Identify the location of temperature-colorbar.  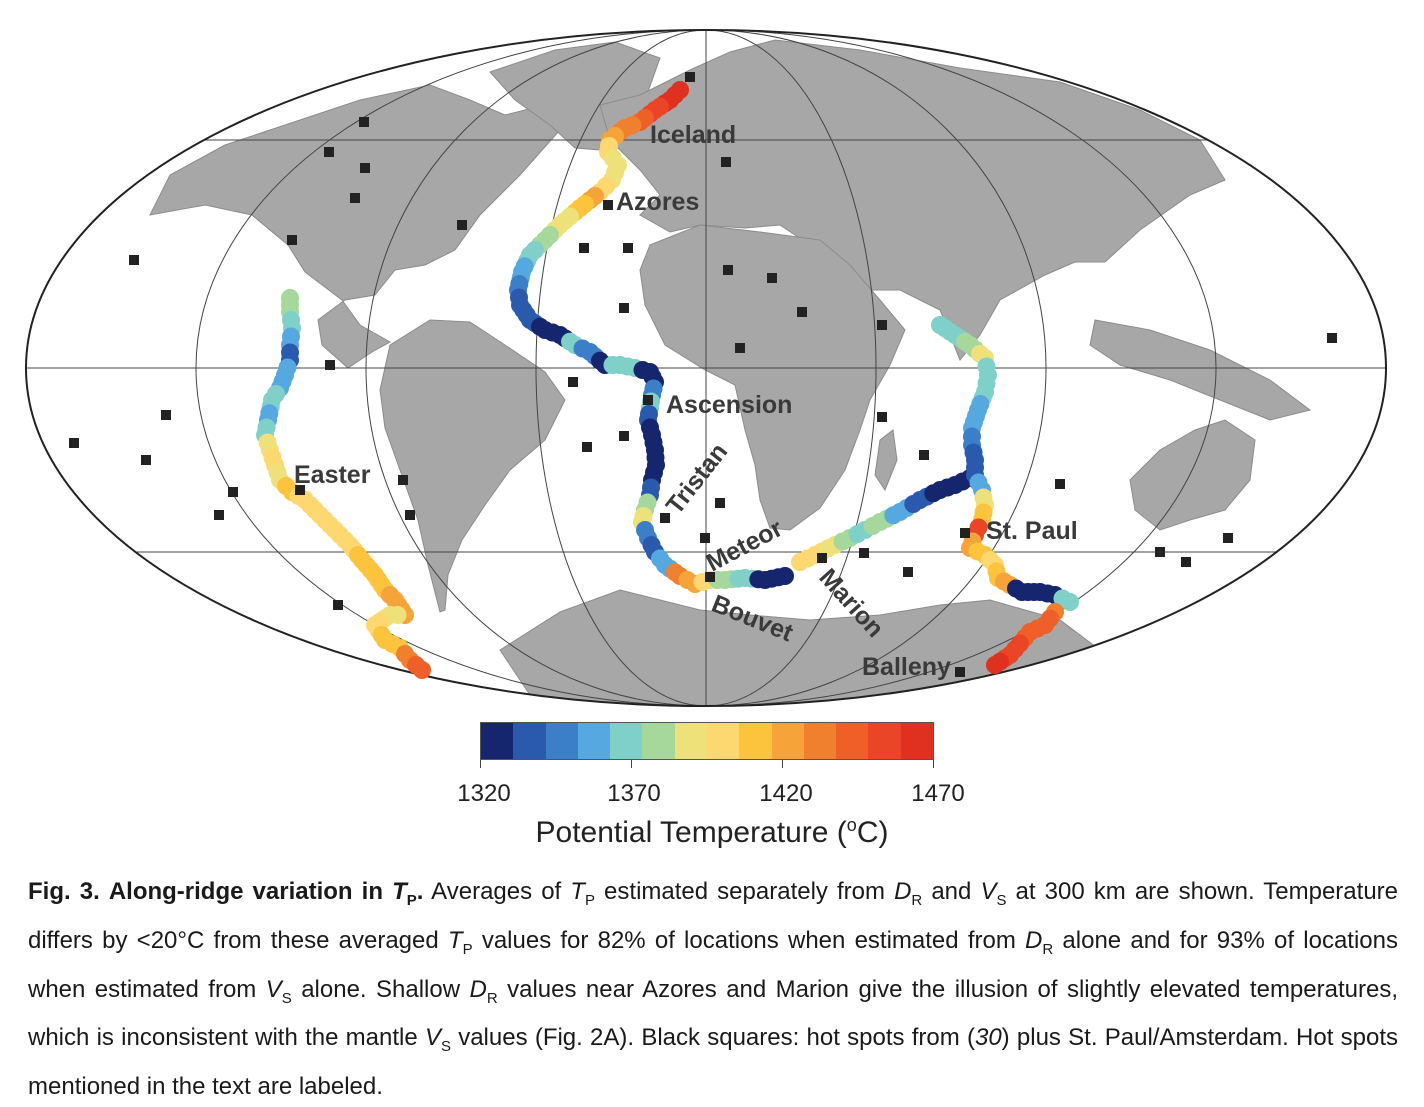
(707, 741).